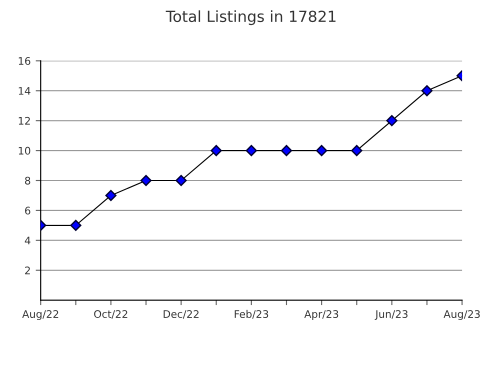  What do you see at coordinates (24, 120) in the screenshot?
I see `y-tick-label: 12` at bounding box center [24, 120].